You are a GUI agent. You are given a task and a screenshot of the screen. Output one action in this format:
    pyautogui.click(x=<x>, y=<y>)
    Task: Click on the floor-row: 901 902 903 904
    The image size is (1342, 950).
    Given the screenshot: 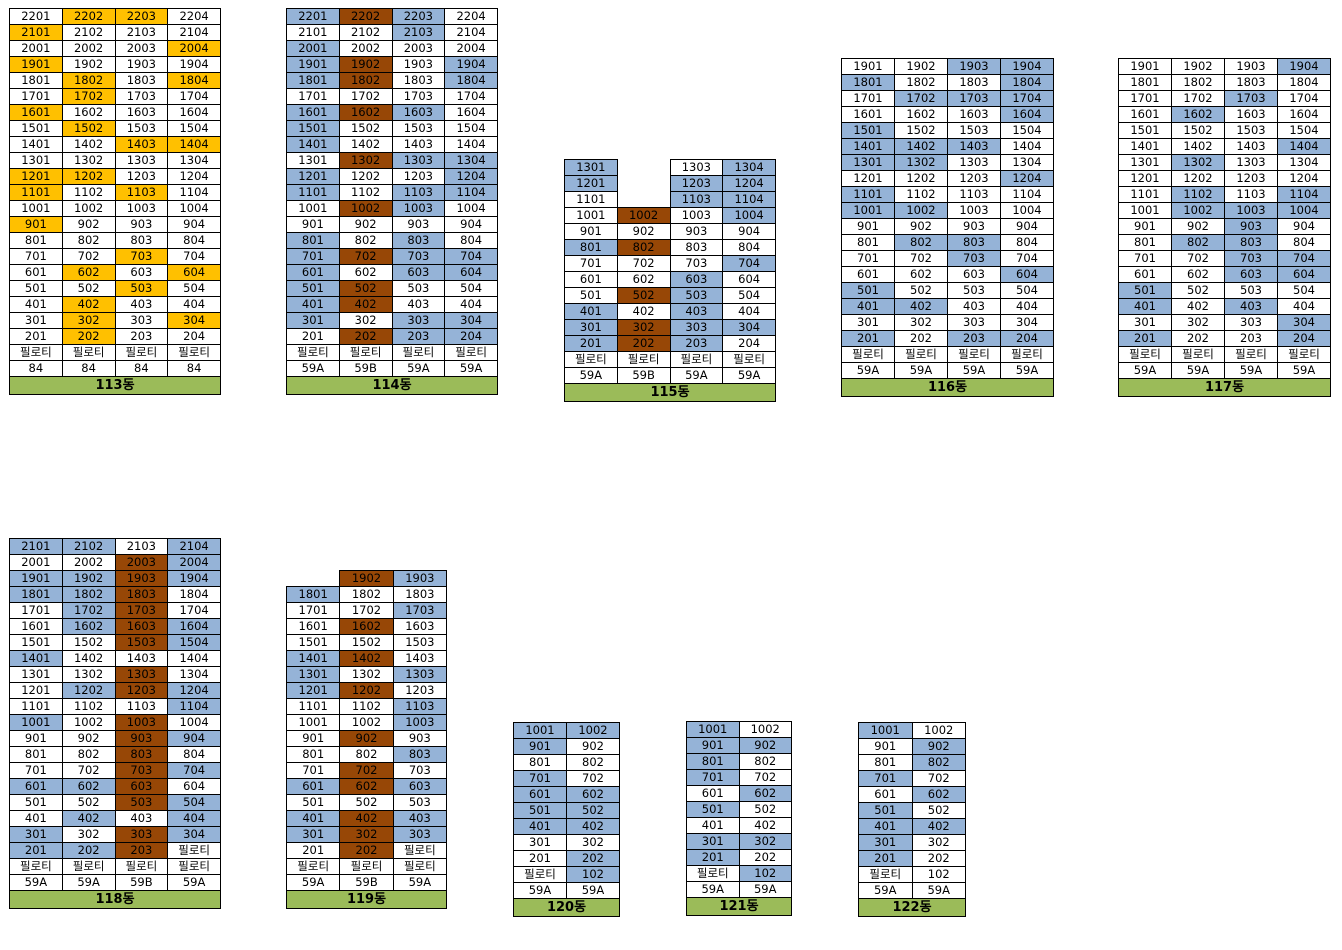 What is the action you would take?
    pyautogui.click(x=1224, y=226)
    